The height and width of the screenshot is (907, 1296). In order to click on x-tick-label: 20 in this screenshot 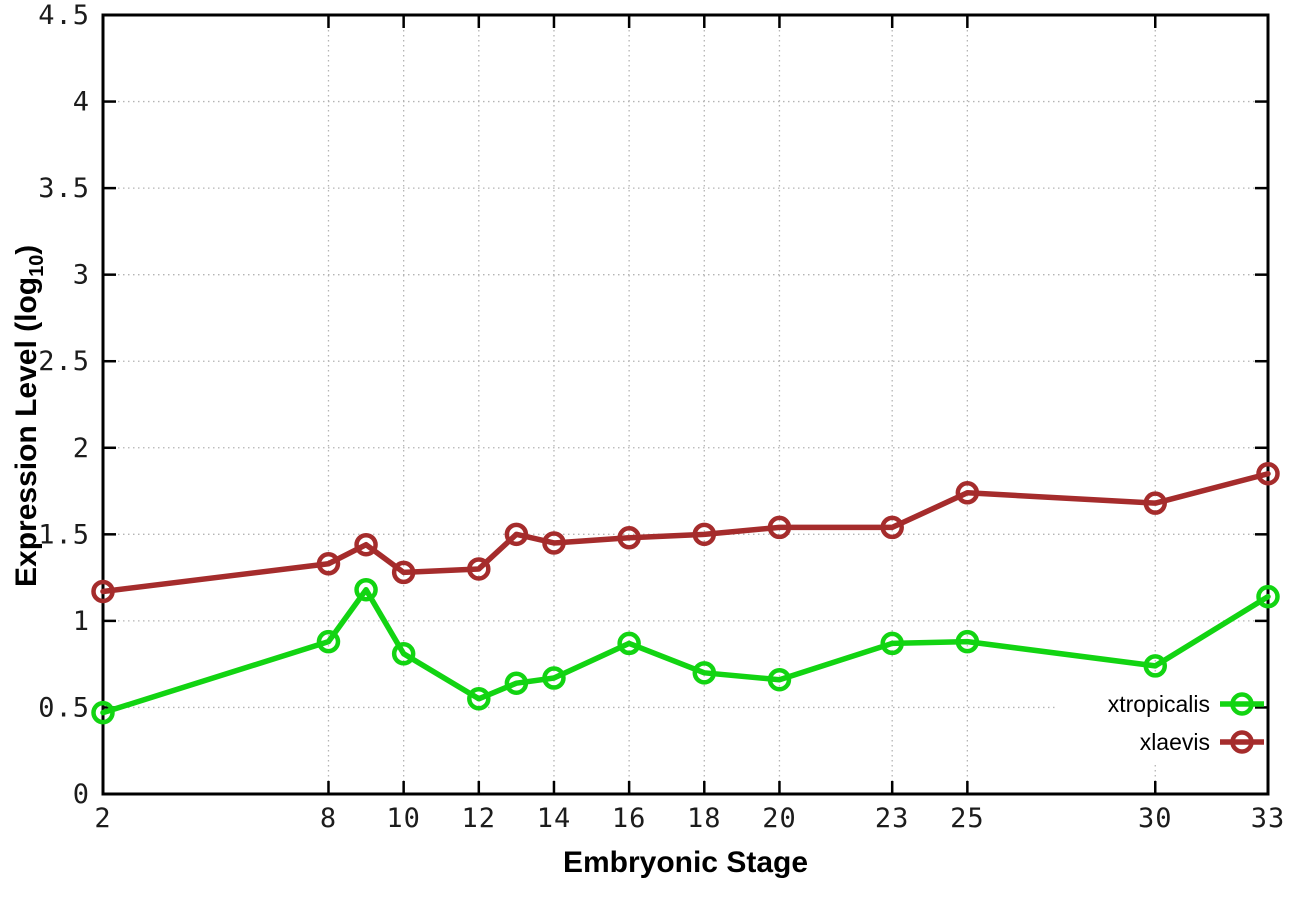, I will do `click(779, 818)`.